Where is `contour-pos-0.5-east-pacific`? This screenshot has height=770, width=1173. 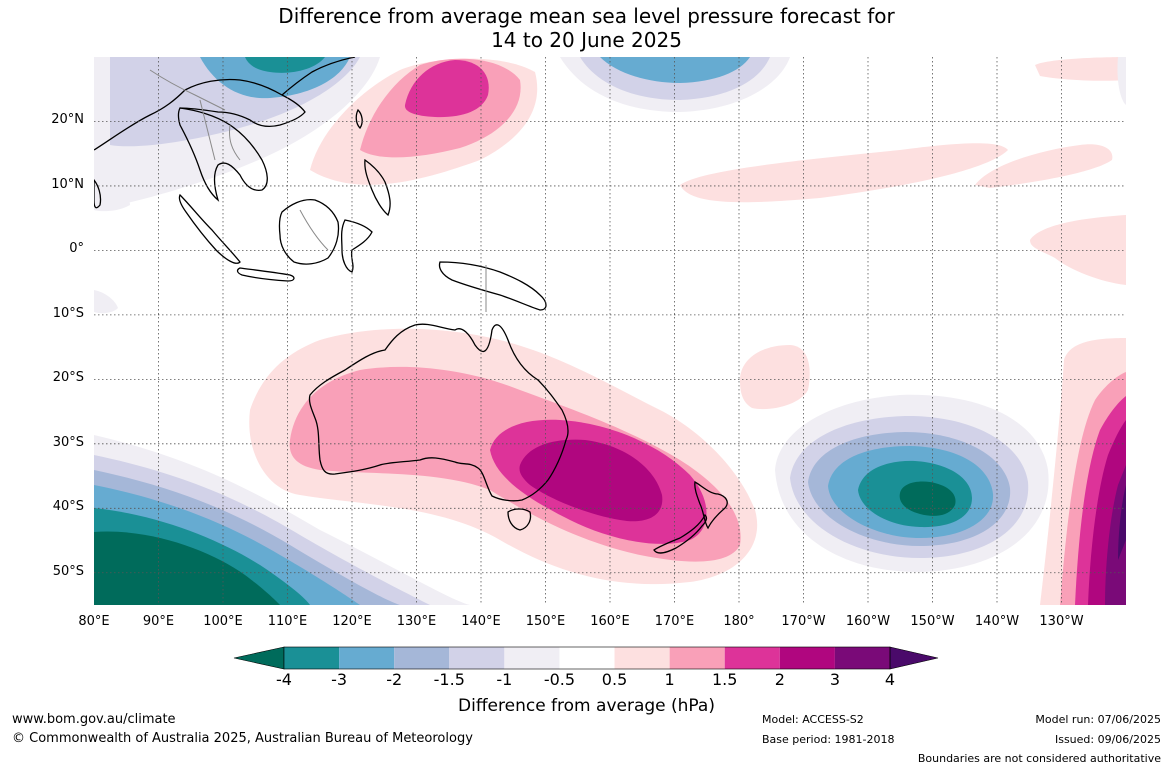 contour-pos-0.5-east-pacific is located at coordinates (1044, 166).